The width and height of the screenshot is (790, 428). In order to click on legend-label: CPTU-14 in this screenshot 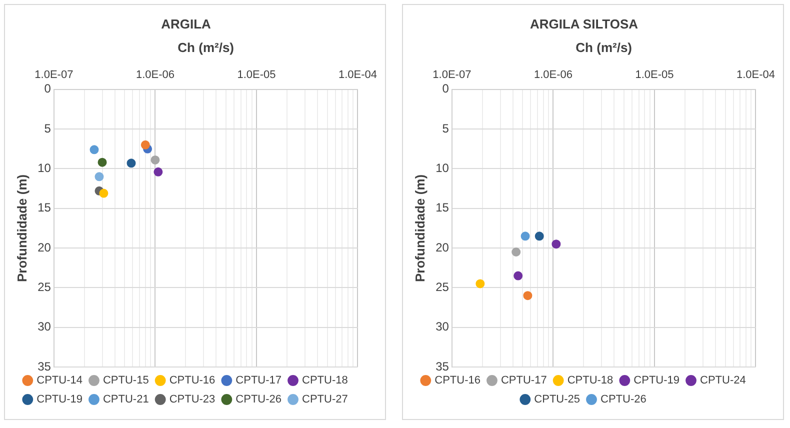, I will do `click(59, 380)`.